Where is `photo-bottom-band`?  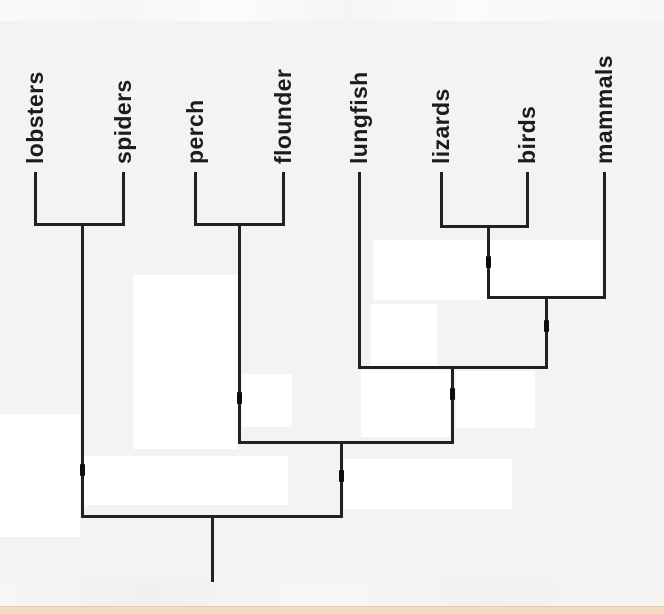 photo-bottom-band is located at coordinates (332, 595).